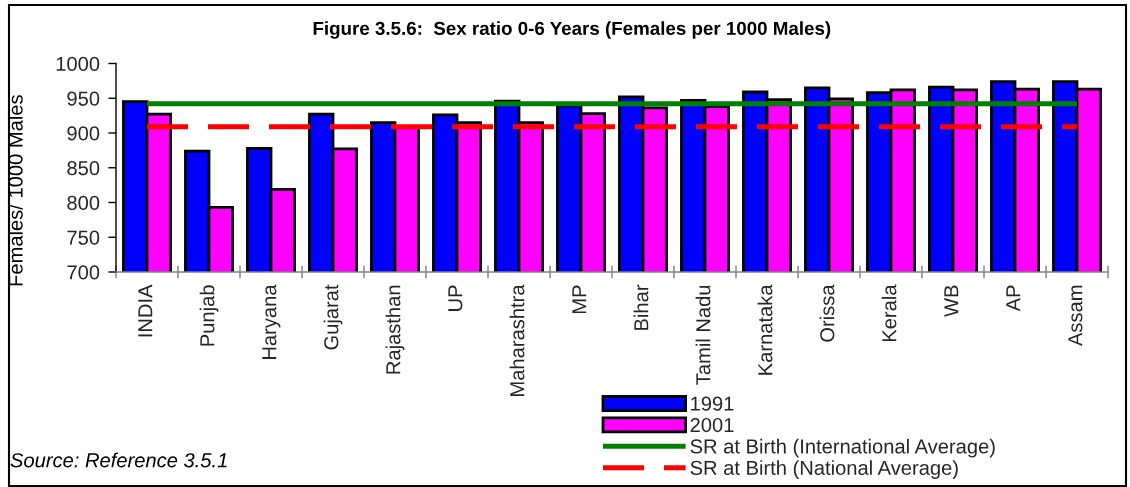 This screenshot has width=1130, height=487. Describe the element at coordinates (951, 301) in the screenshot. I see `x-tick-label: WB` at that location.